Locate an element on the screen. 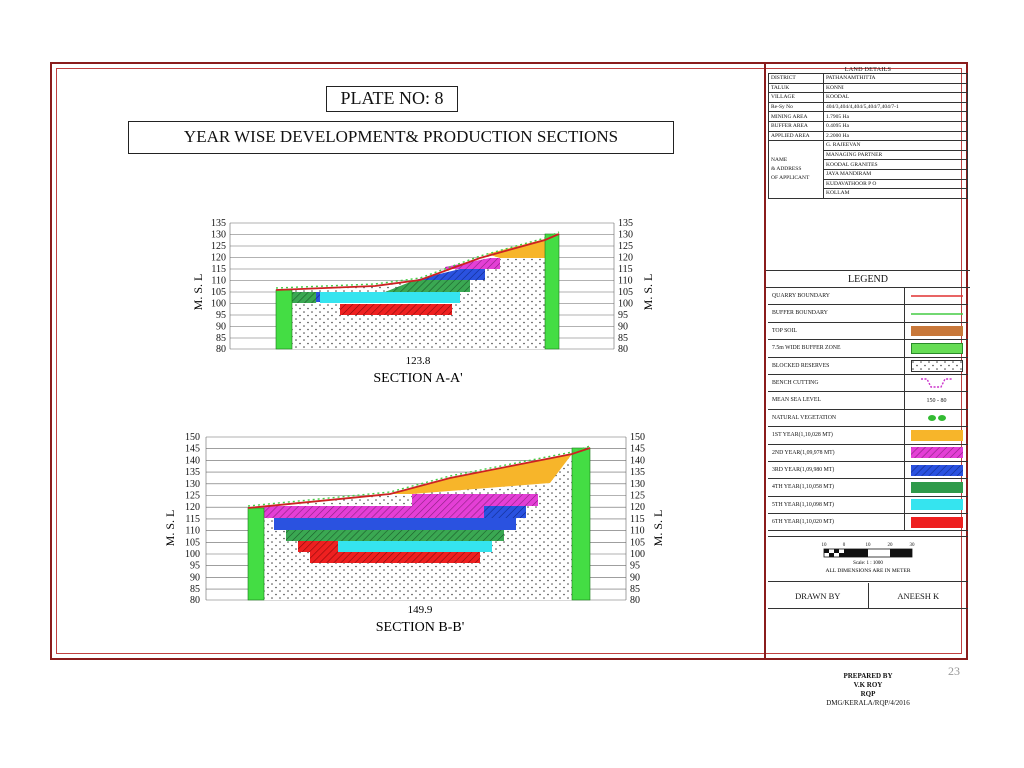 Image resolution: width=1024 pixels, height=768 pixels. table-row: TALUK KONNI is located at coordinates (868, 88).